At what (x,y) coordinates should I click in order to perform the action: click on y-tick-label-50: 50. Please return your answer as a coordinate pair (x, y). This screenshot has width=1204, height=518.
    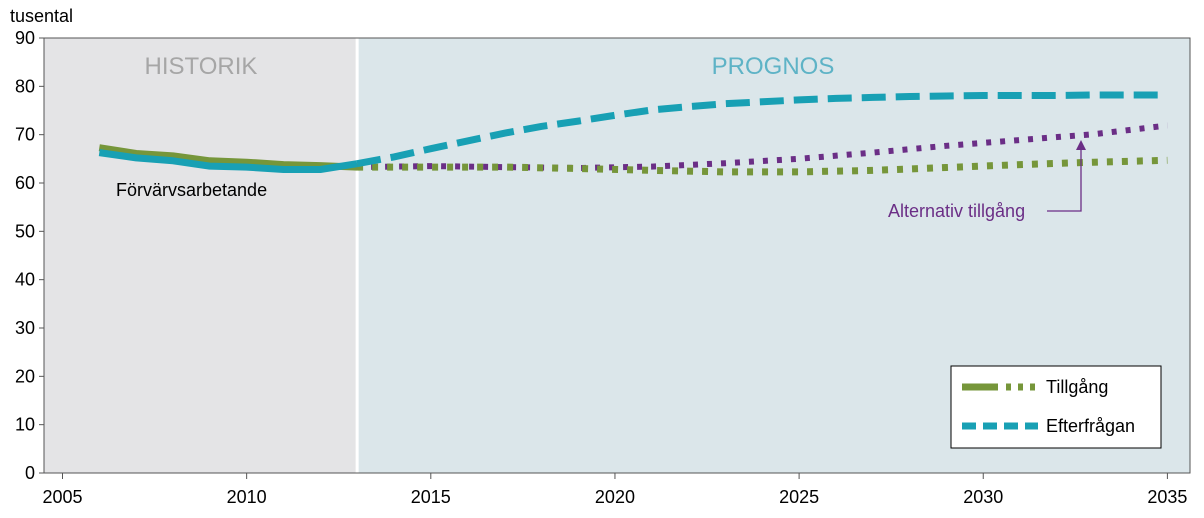
    Looking at the image, I should click on (25, 231).